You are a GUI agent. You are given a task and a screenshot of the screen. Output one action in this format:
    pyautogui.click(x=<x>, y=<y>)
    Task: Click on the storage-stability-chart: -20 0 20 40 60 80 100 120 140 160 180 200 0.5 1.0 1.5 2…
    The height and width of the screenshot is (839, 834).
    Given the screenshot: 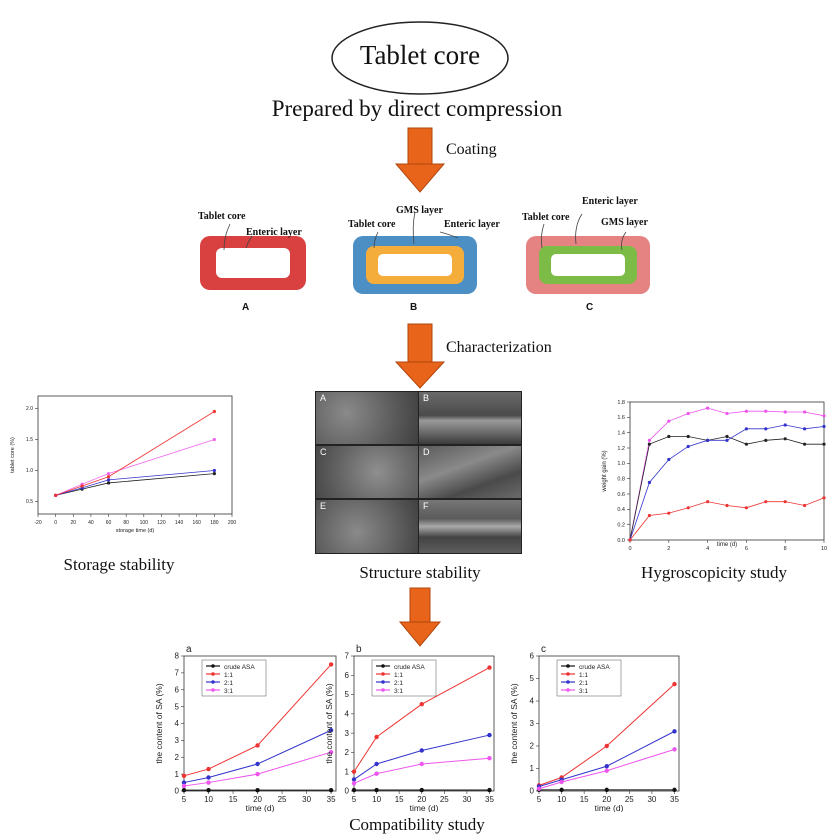 What is the action you would take?
    pyautogui.click(x=123, y=464)
    